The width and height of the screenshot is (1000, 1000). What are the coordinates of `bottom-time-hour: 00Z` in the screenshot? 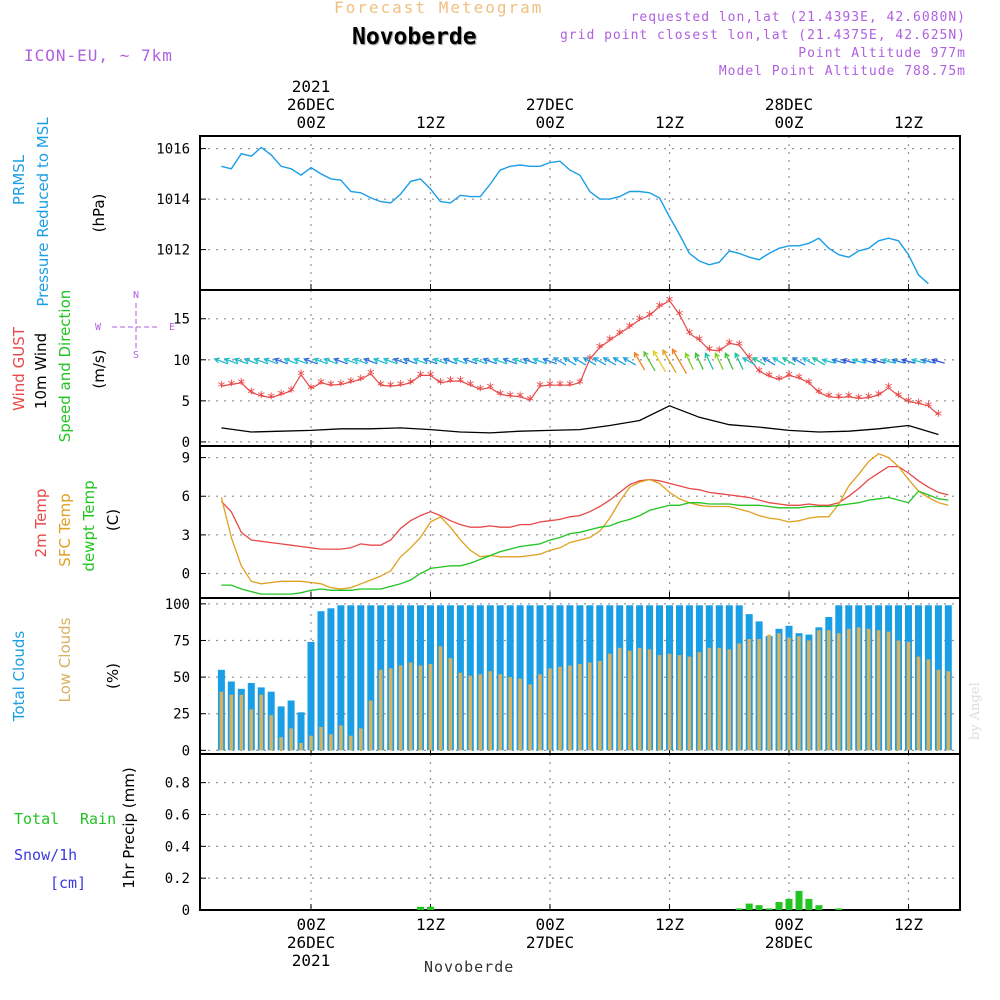 It's located at (311, 924).